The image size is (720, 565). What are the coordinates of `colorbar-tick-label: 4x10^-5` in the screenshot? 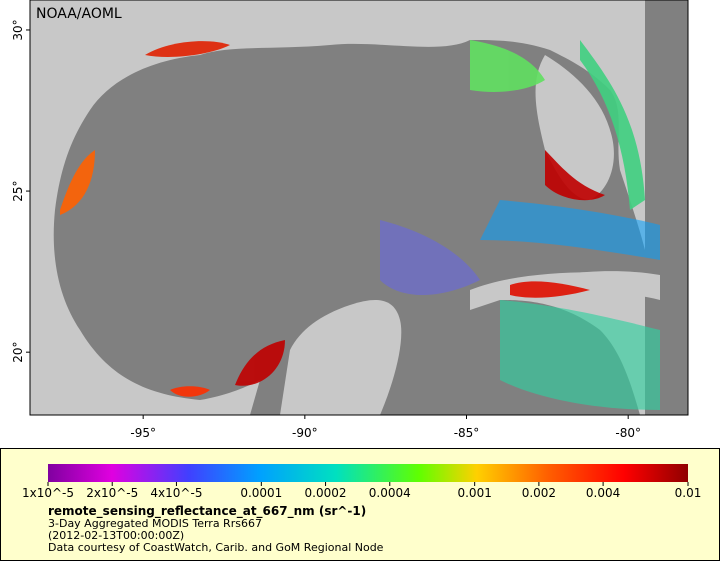 It's located at (176, 493).